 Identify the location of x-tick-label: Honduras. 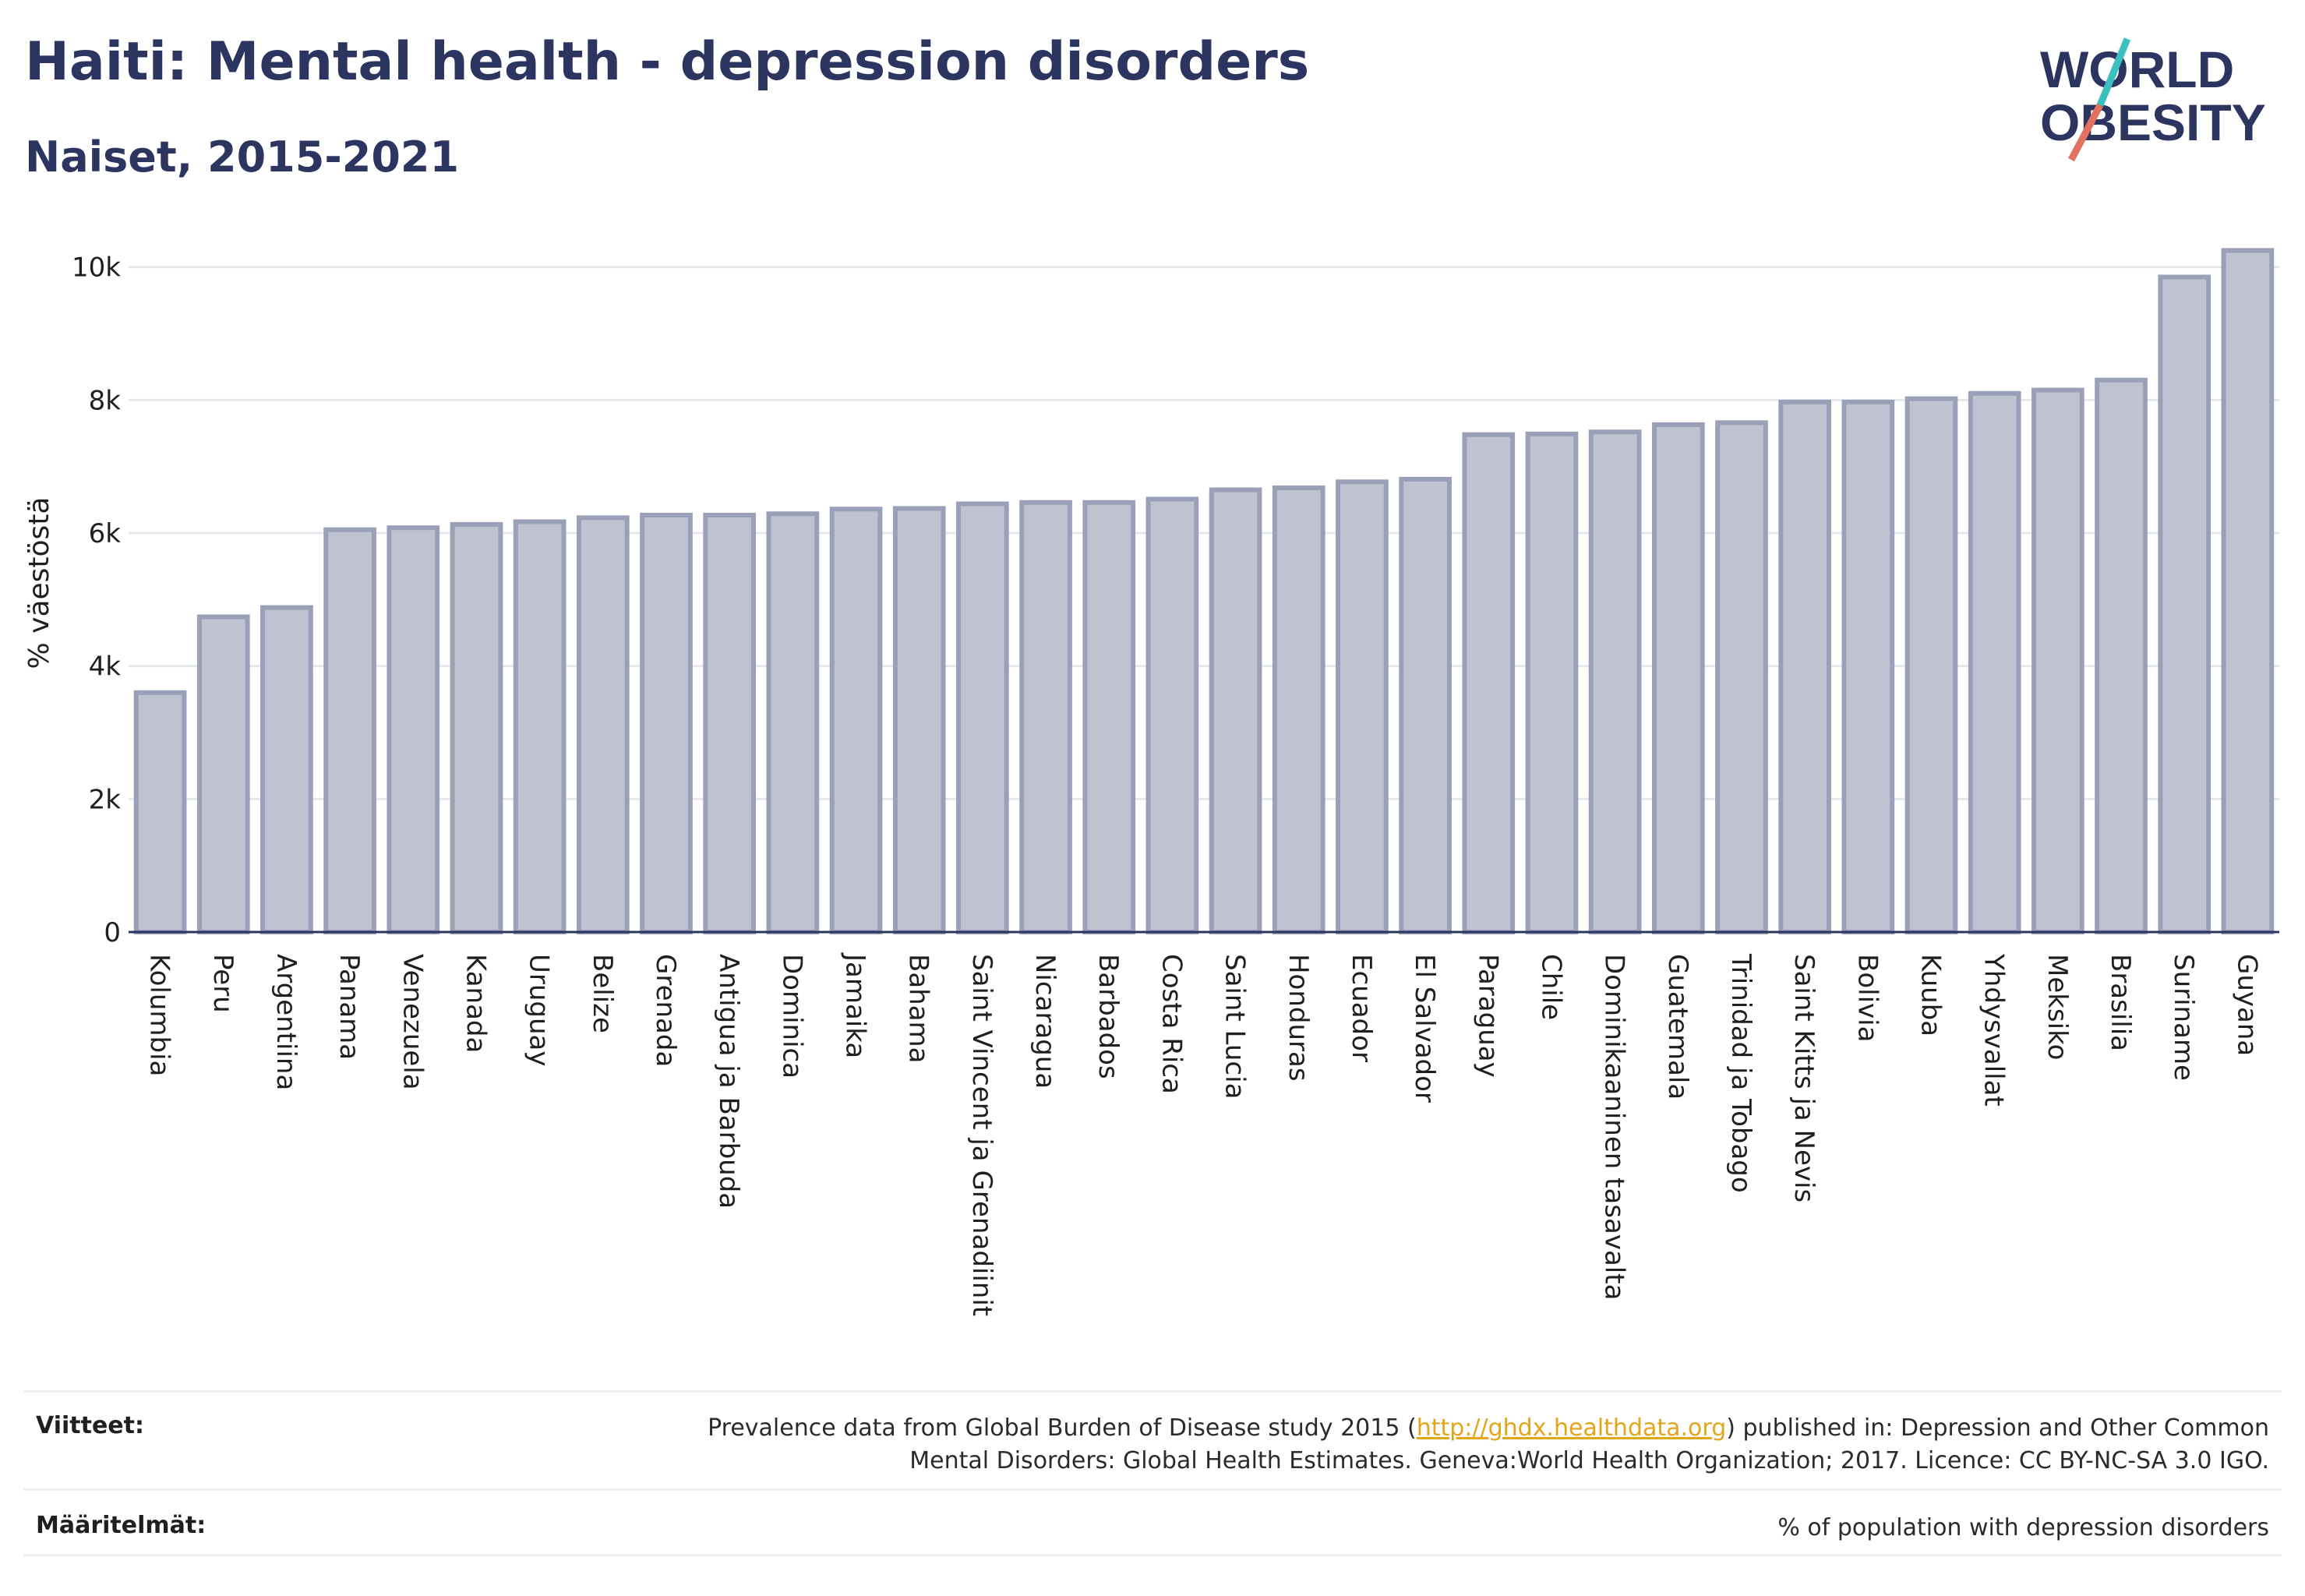
(1298, 1018).